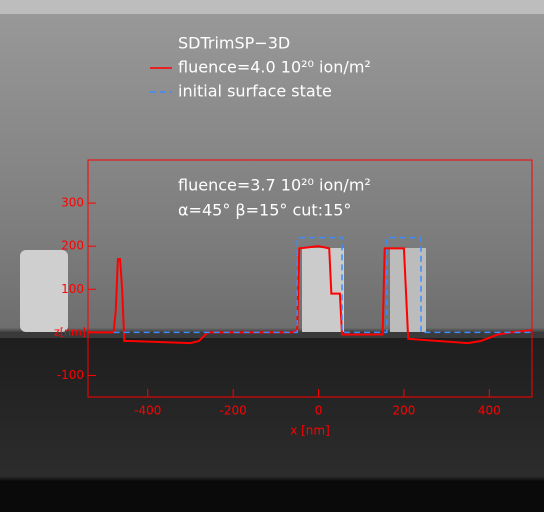  I want to click on x-tick-label: 400, so click(489, 411).